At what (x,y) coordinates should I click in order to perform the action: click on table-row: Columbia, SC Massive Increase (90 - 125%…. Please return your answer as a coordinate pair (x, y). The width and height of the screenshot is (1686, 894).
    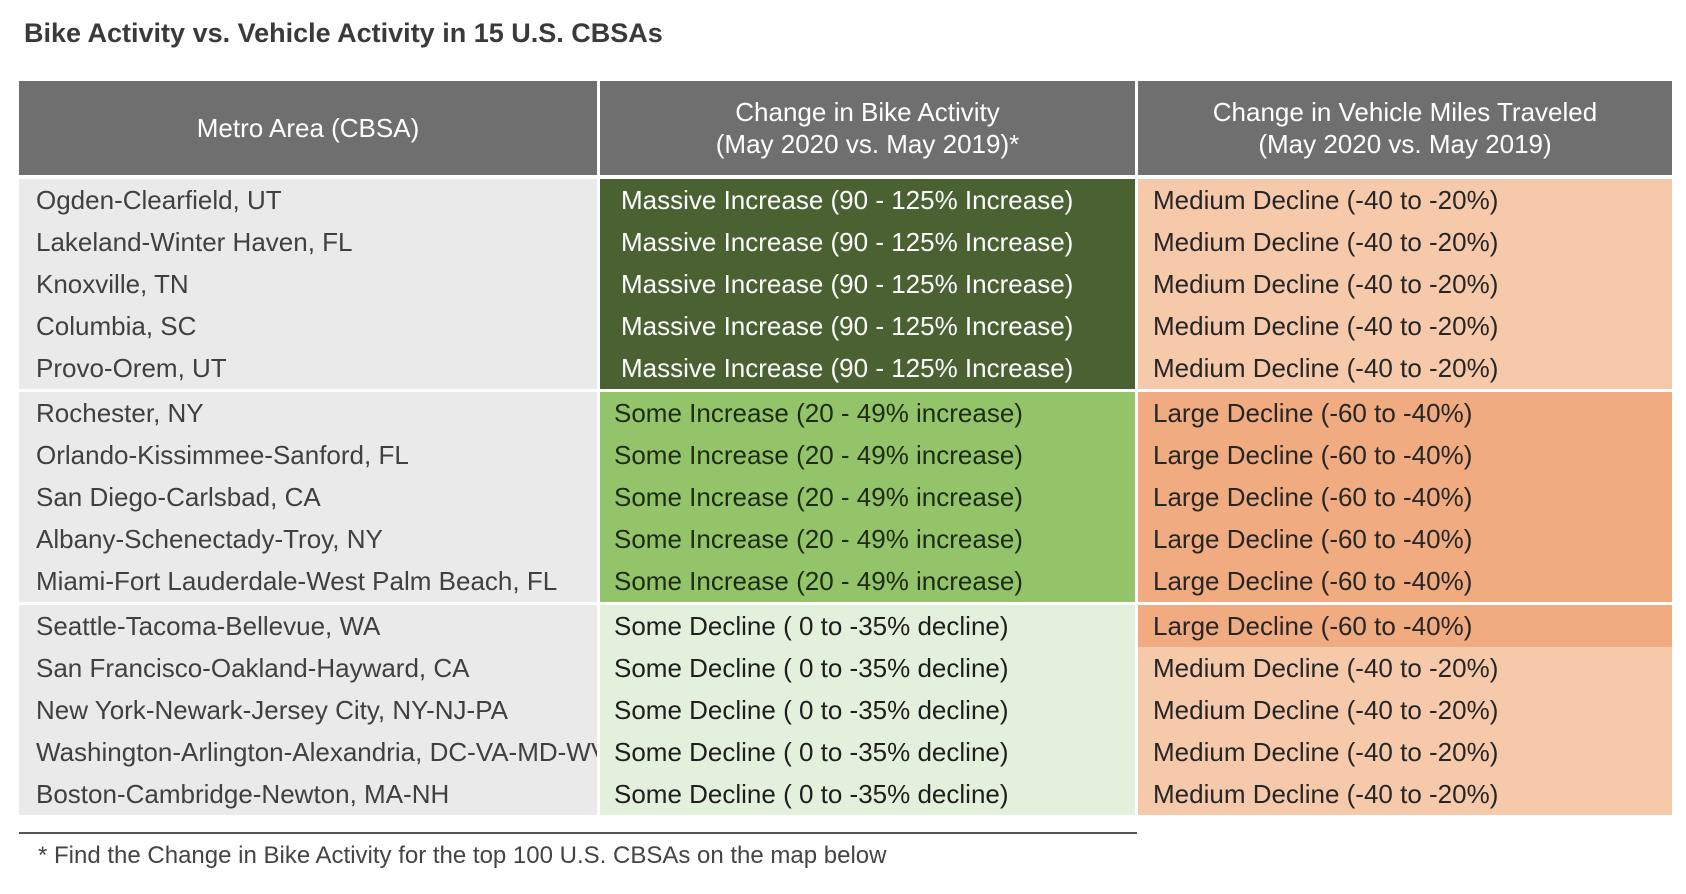
    Looking at the image, I should click on (845, 326).